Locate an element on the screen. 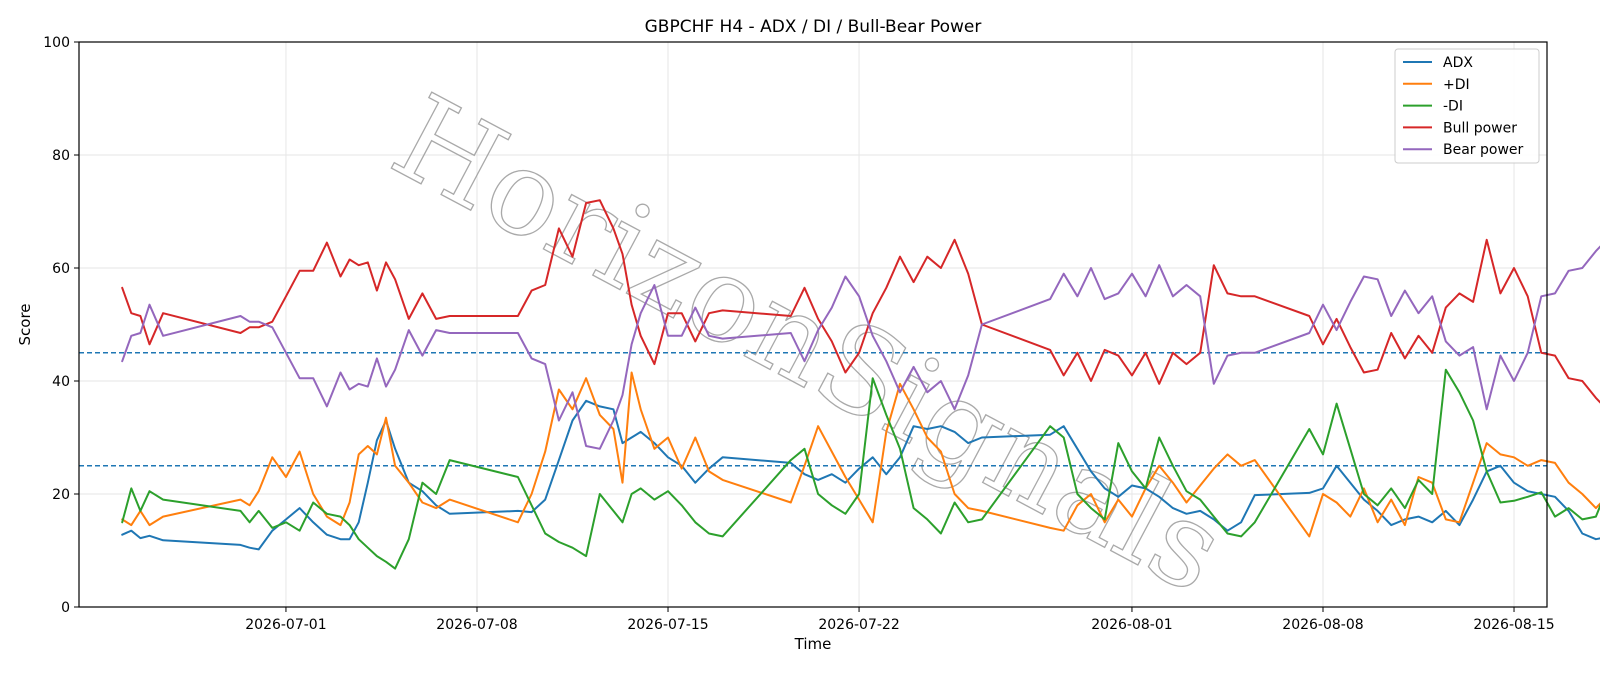 The height and width of the screenshot is (686, 1600). legend: ADX +DI -DI Bull power Bear power is located at coordinates (1467, 106).